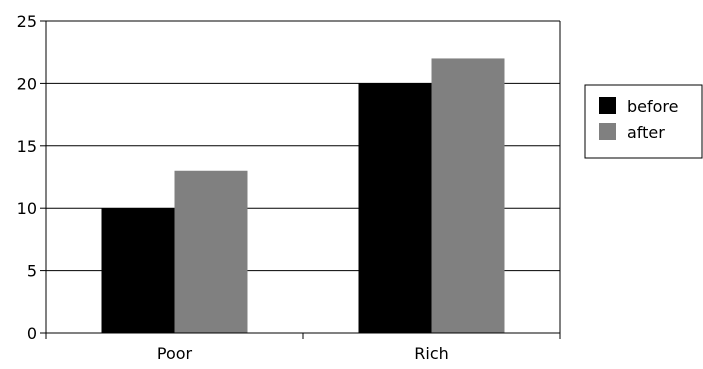 This screenshot has height=369, width=703. Describe the element at coordinates (211, 251) in the screenshot. I see `bar-after-poor` at that location.